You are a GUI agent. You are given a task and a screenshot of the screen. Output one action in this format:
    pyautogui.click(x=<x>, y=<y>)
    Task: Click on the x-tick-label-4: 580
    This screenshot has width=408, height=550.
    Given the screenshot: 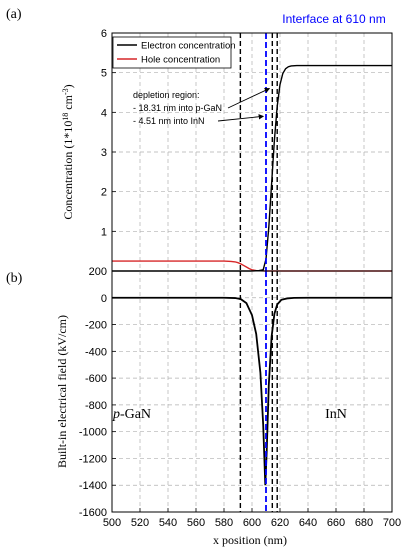 What is the action you would take?
    pyautogui.click(x=224, y=523)
    